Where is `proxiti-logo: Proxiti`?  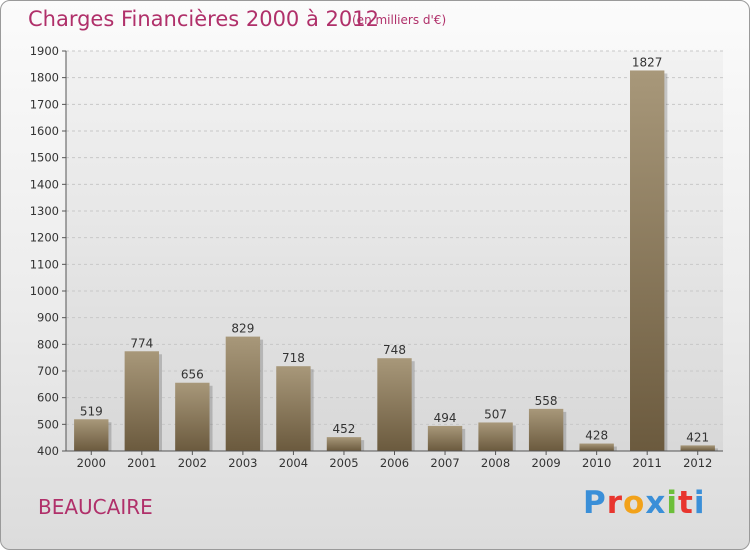 proxiti-logo: Proxiti is located at coordinates (644, 503).